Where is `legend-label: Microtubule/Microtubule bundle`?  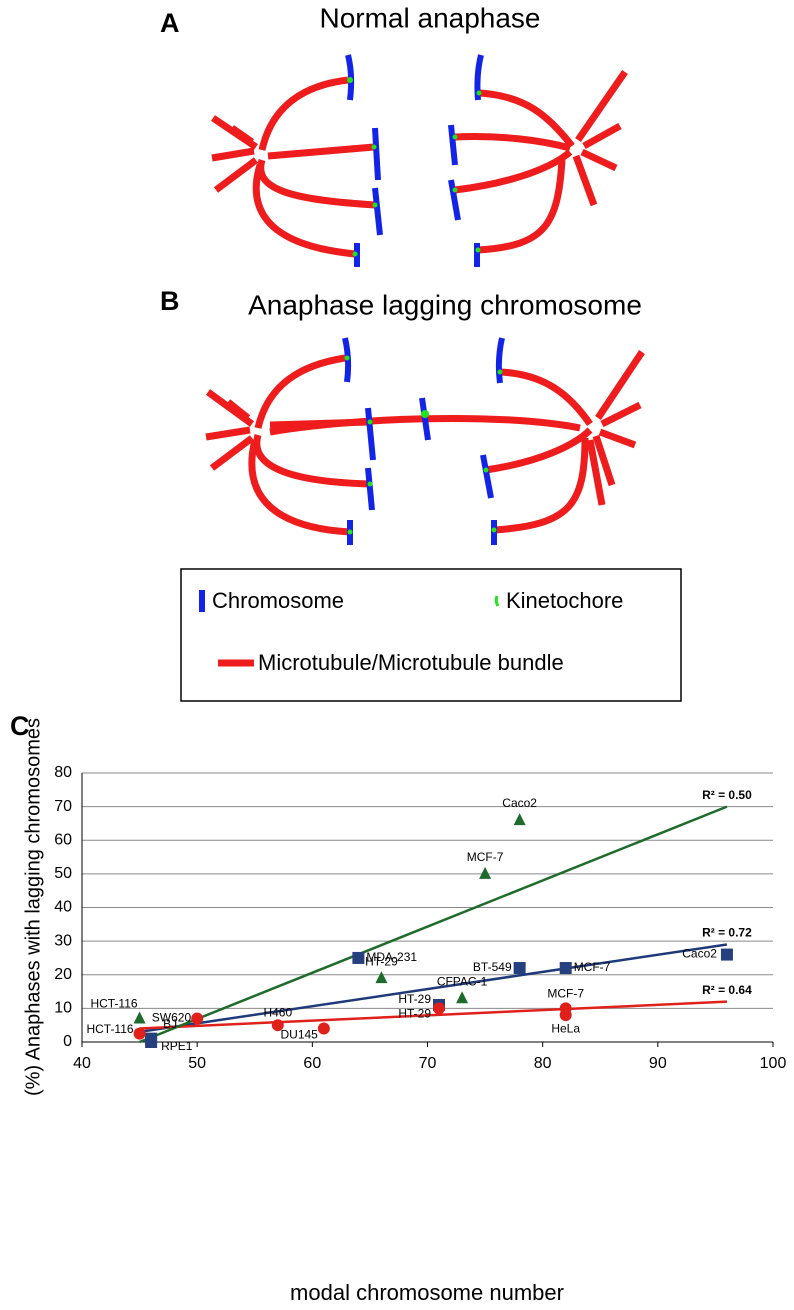 legend-label: Microtubule/Microtubule bundle is located at coordinates (411, 662).